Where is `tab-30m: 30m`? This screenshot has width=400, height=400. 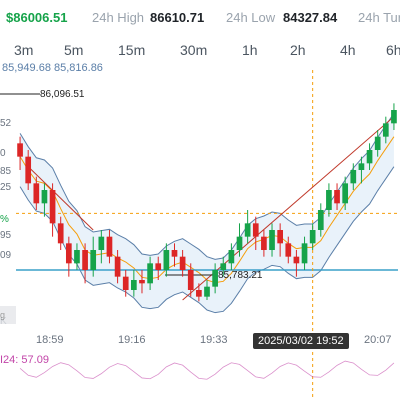
tab-30m: 30m is located at coordinates (194, 50).